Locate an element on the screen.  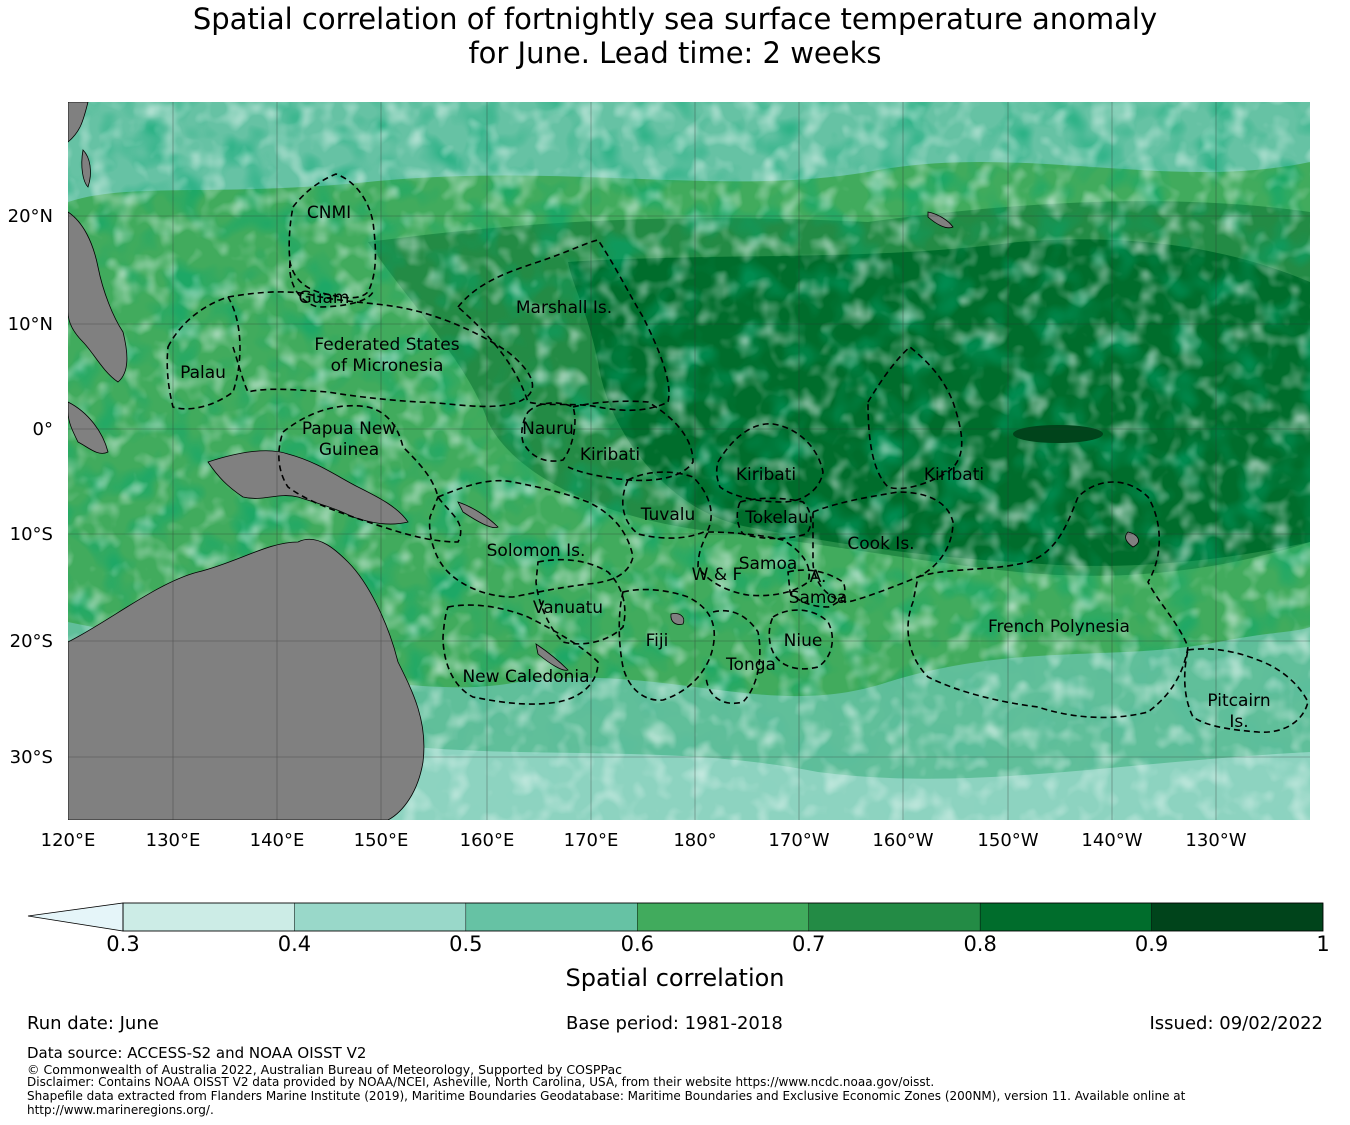
eez-kiribati-west is located at coordinates (630, 441).